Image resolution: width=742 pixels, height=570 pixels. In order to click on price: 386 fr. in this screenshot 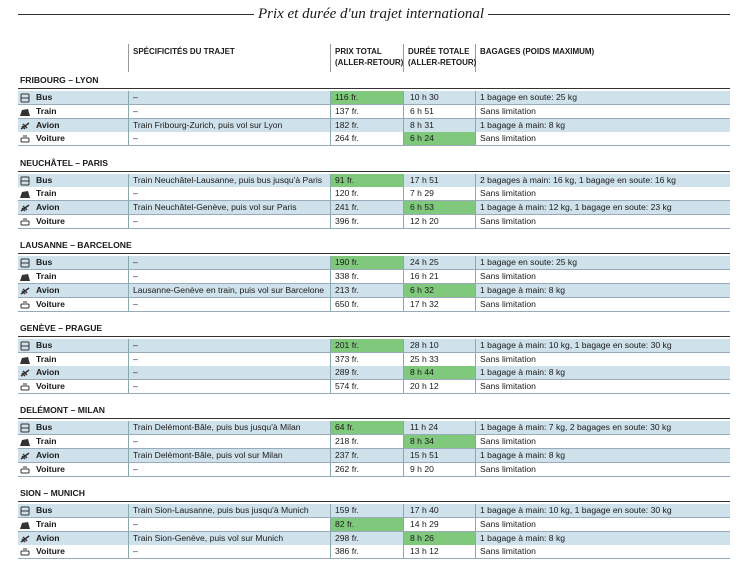, I will do `click(347, 551)`.